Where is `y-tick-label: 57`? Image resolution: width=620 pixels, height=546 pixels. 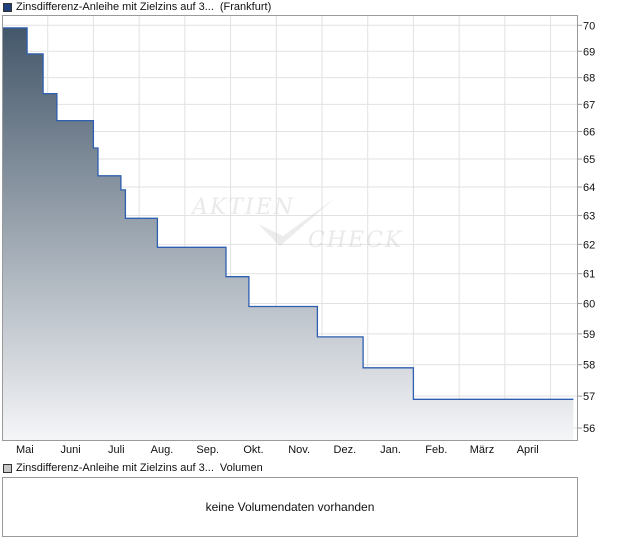 y-tick-label: 57 is located at coordinates (589, 397).